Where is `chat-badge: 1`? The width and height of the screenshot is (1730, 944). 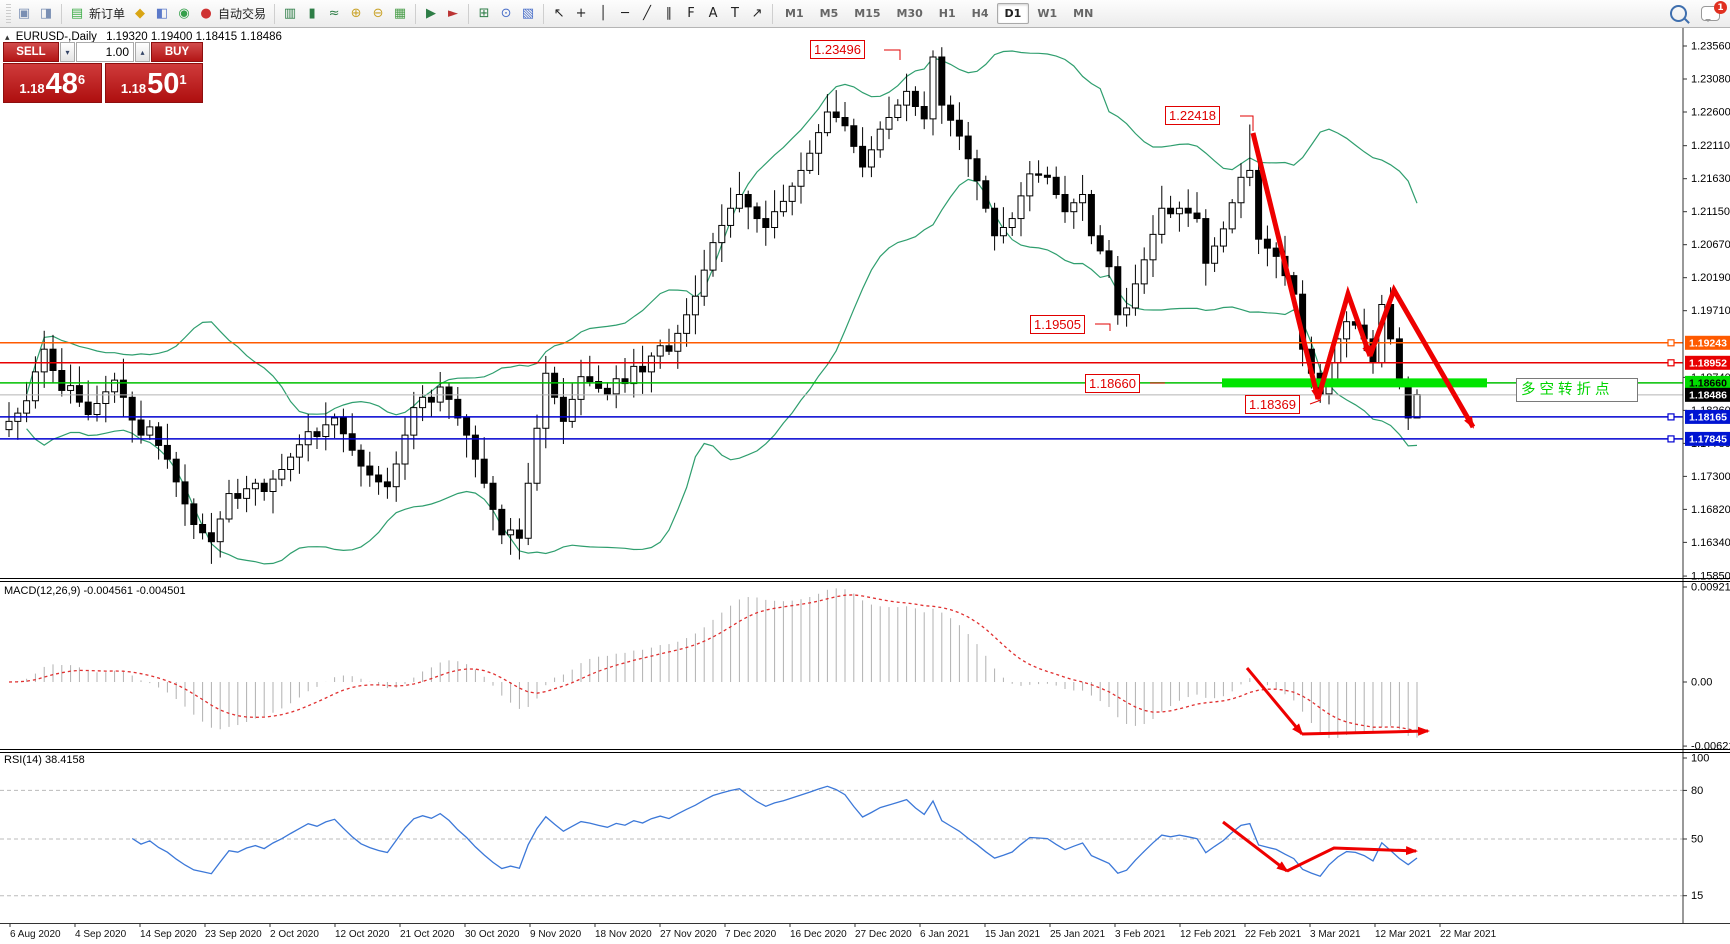
chat-badge: 1 is located at coordinates (1720, 7).